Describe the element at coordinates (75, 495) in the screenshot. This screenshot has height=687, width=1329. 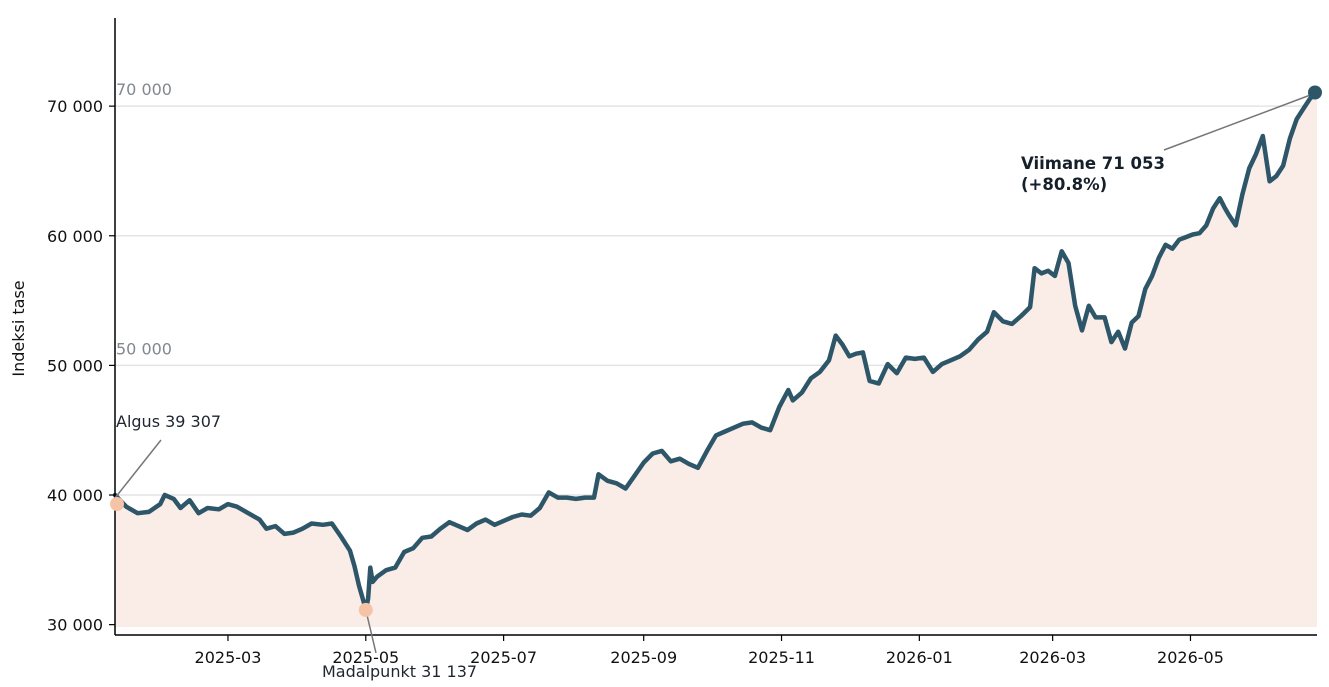
I see `y-tick-label: 40 000` at that location.